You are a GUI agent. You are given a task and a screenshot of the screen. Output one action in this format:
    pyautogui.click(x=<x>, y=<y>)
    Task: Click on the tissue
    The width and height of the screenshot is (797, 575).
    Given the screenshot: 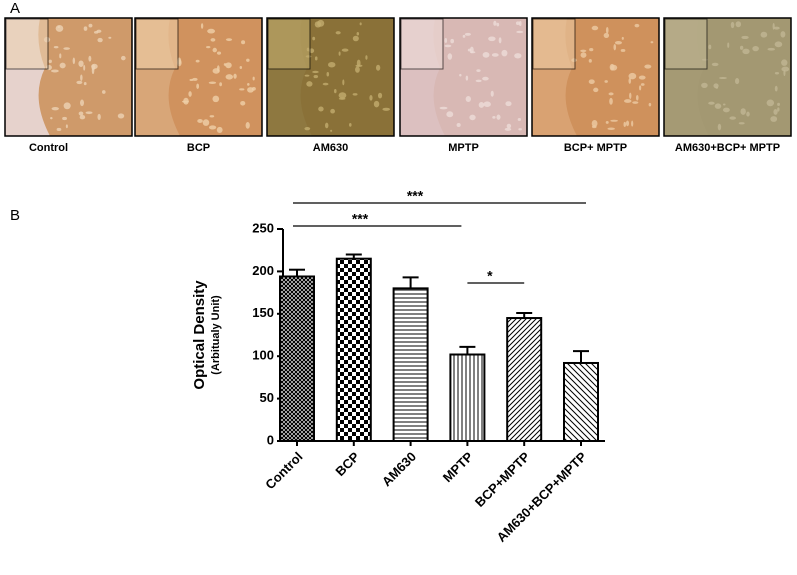 What is the action you would take?
    pyautogui.click(x=347, y=77)
    